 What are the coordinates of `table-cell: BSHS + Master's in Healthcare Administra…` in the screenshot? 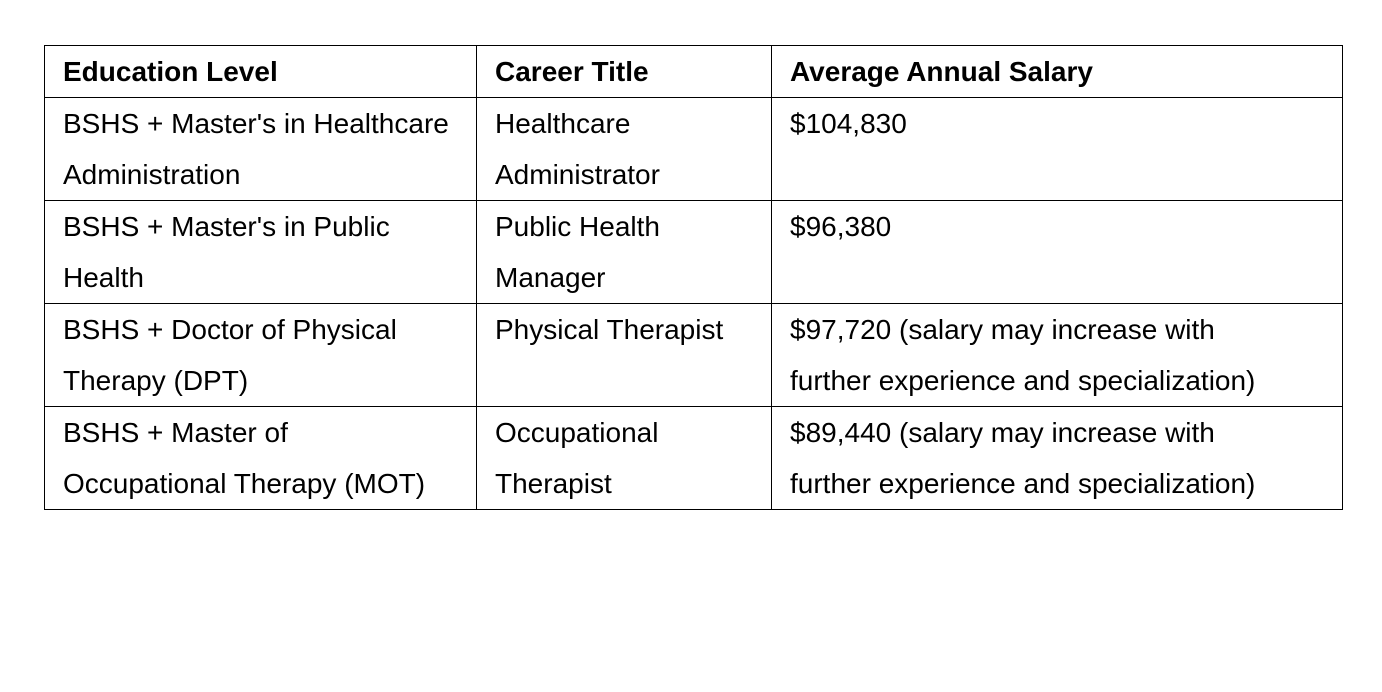 It's located at (260, 149).